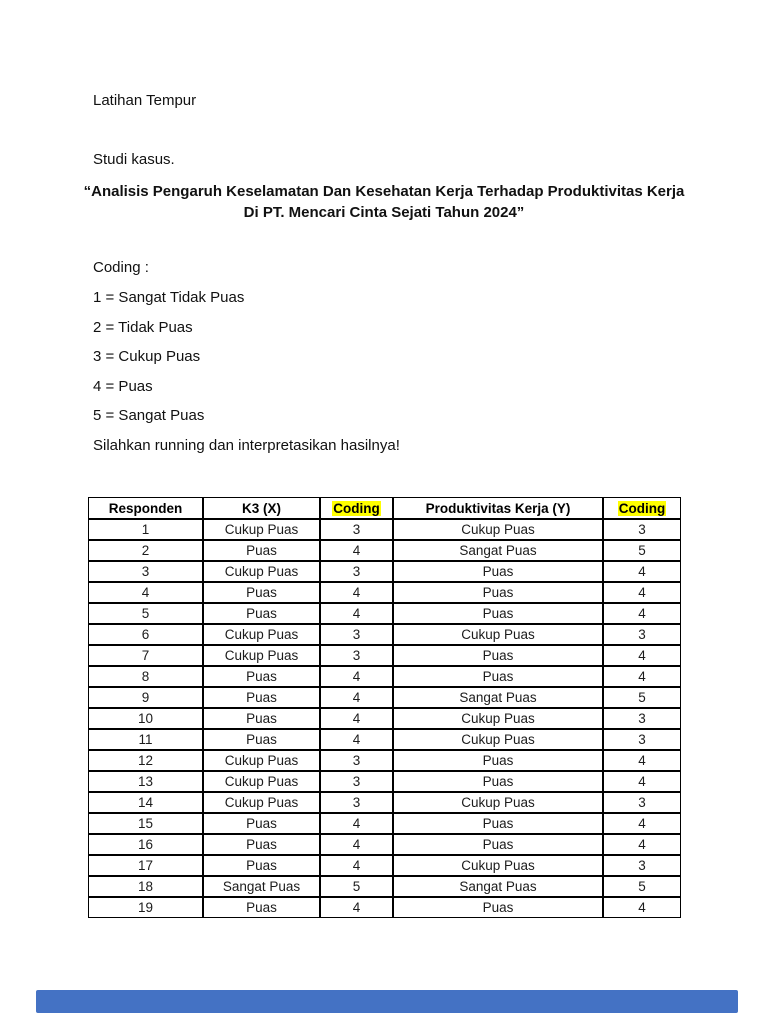  What do you see at coordinates (387, 1001) in the screenshot?
I see `next-page-content-strip` at bounding box center [387, 1001].